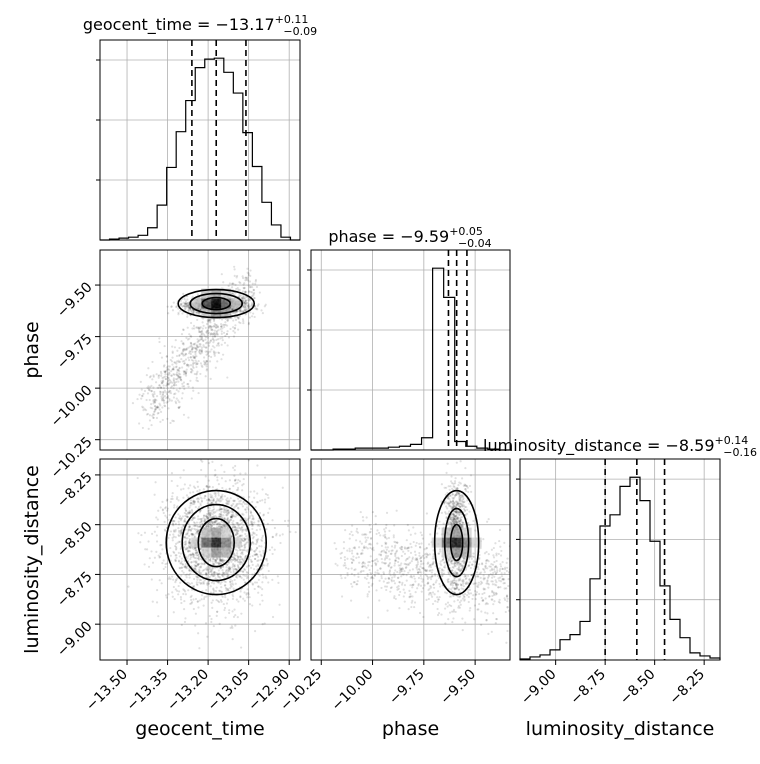 This screenshot has width=760, height=764. What do you see at coordinates (211, 546) in the screenshot?
I see `sample-points` at bounding box center [211, 546].